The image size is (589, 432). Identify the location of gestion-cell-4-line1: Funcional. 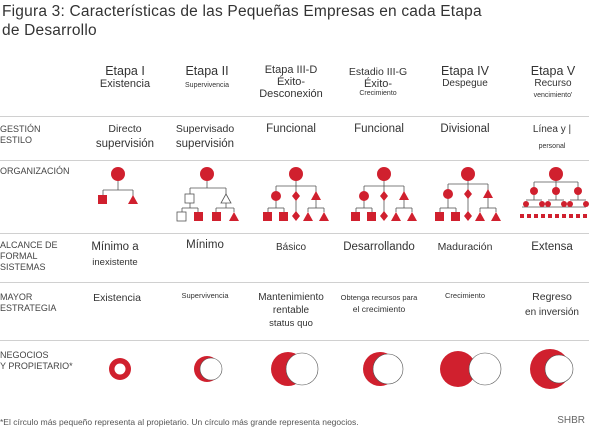
(379, 129).